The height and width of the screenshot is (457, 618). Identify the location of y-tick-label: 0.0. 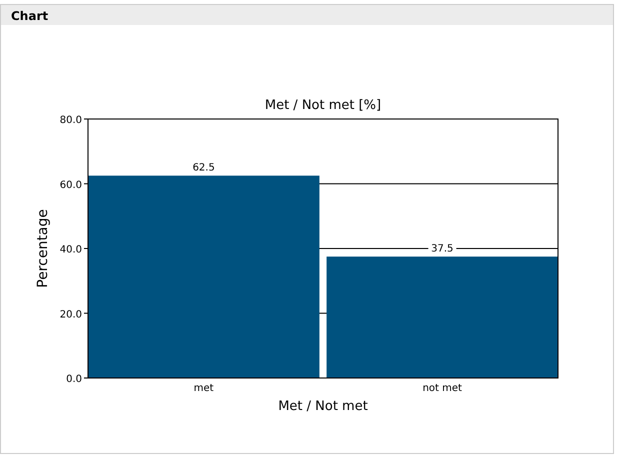
(74, 379).